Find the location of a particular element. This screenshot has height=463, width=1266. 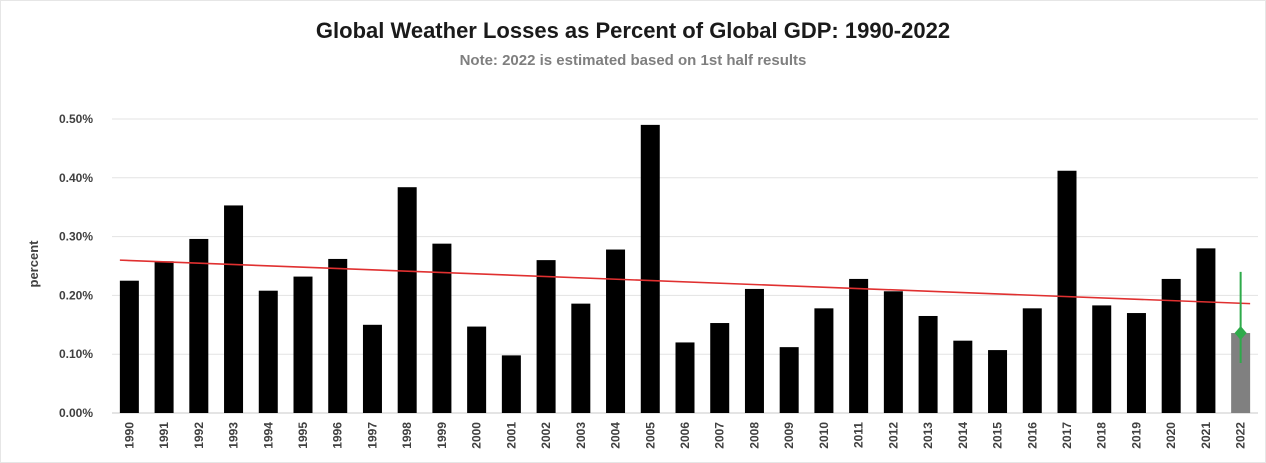

x-tick-label: 2010 is located at coordinates (824, 435).